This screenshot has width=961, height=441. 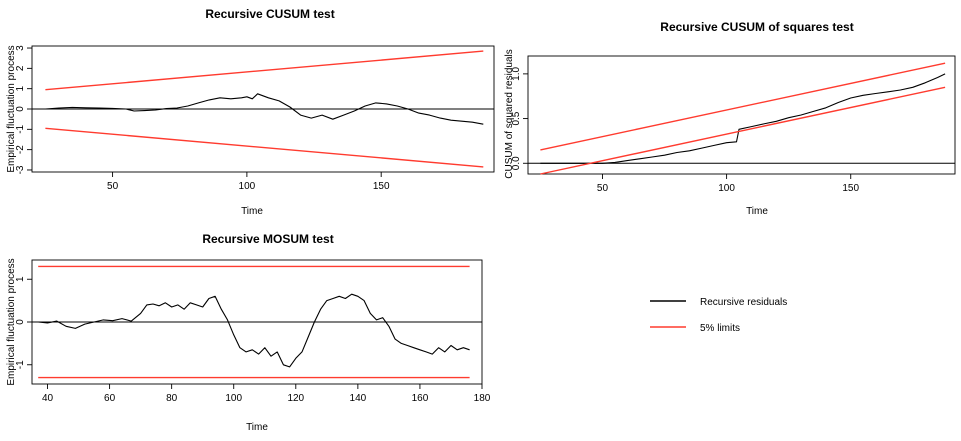 What do you see at coordinates (20, 88) in the screenshot?
I see `cusum-y-tick-label-2: 1` at bounding box center [20, 88].